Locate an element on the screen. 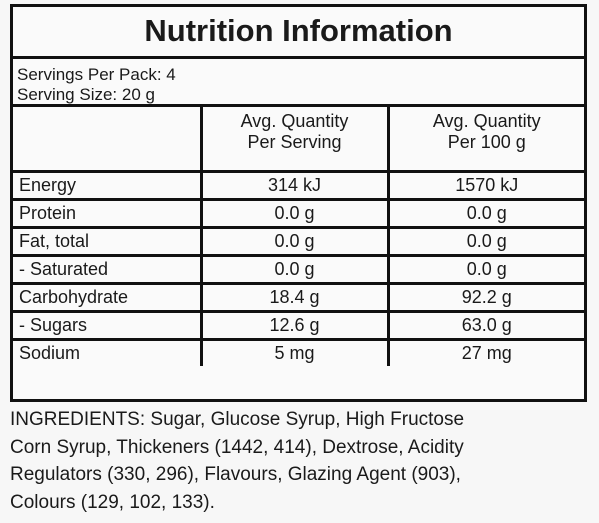 This screenshot has height=523, width=599. value-cell: 314 kJ is located at coordinates (294, 185).